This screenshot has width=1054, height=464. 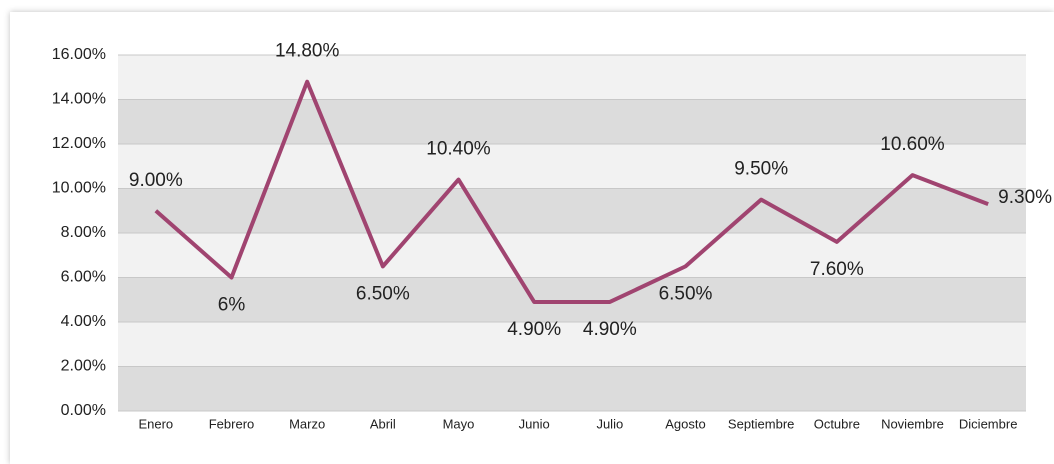 What do you see at coordinates (761, 169) in the screenshot?
I see `value-label: 9.50%` at bounding box center [761, 169].